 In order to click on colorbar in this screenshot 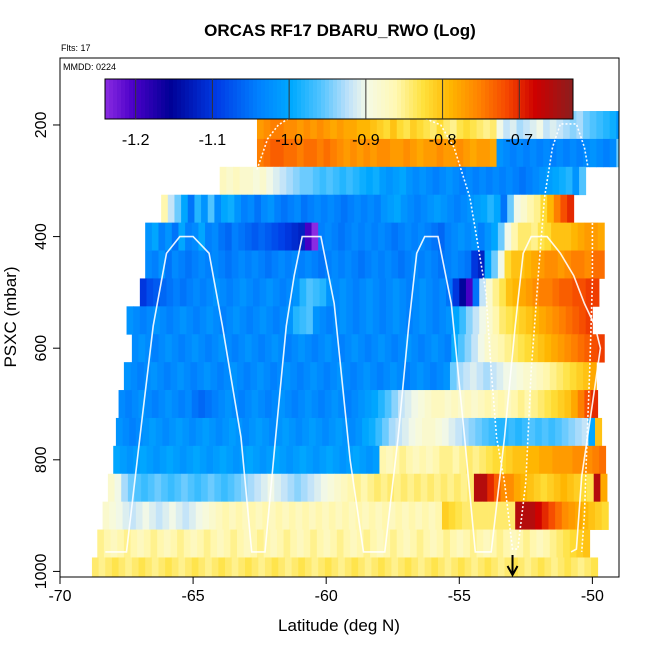, I will do `click(339, 99)`.